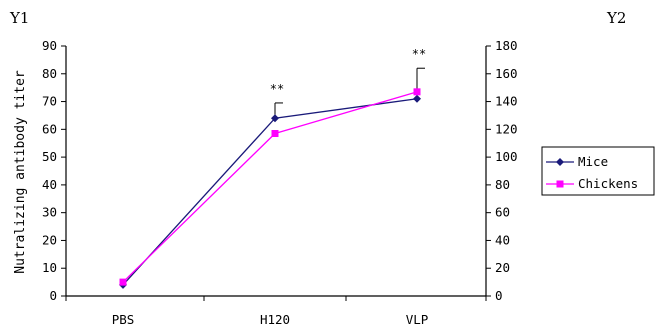 The height and width of the screenshot is (329, 659). What do you see at coordinates (49, 184) in the screenshot?
I see `y1-tick-label: 40` at bounding box center [49, 184].